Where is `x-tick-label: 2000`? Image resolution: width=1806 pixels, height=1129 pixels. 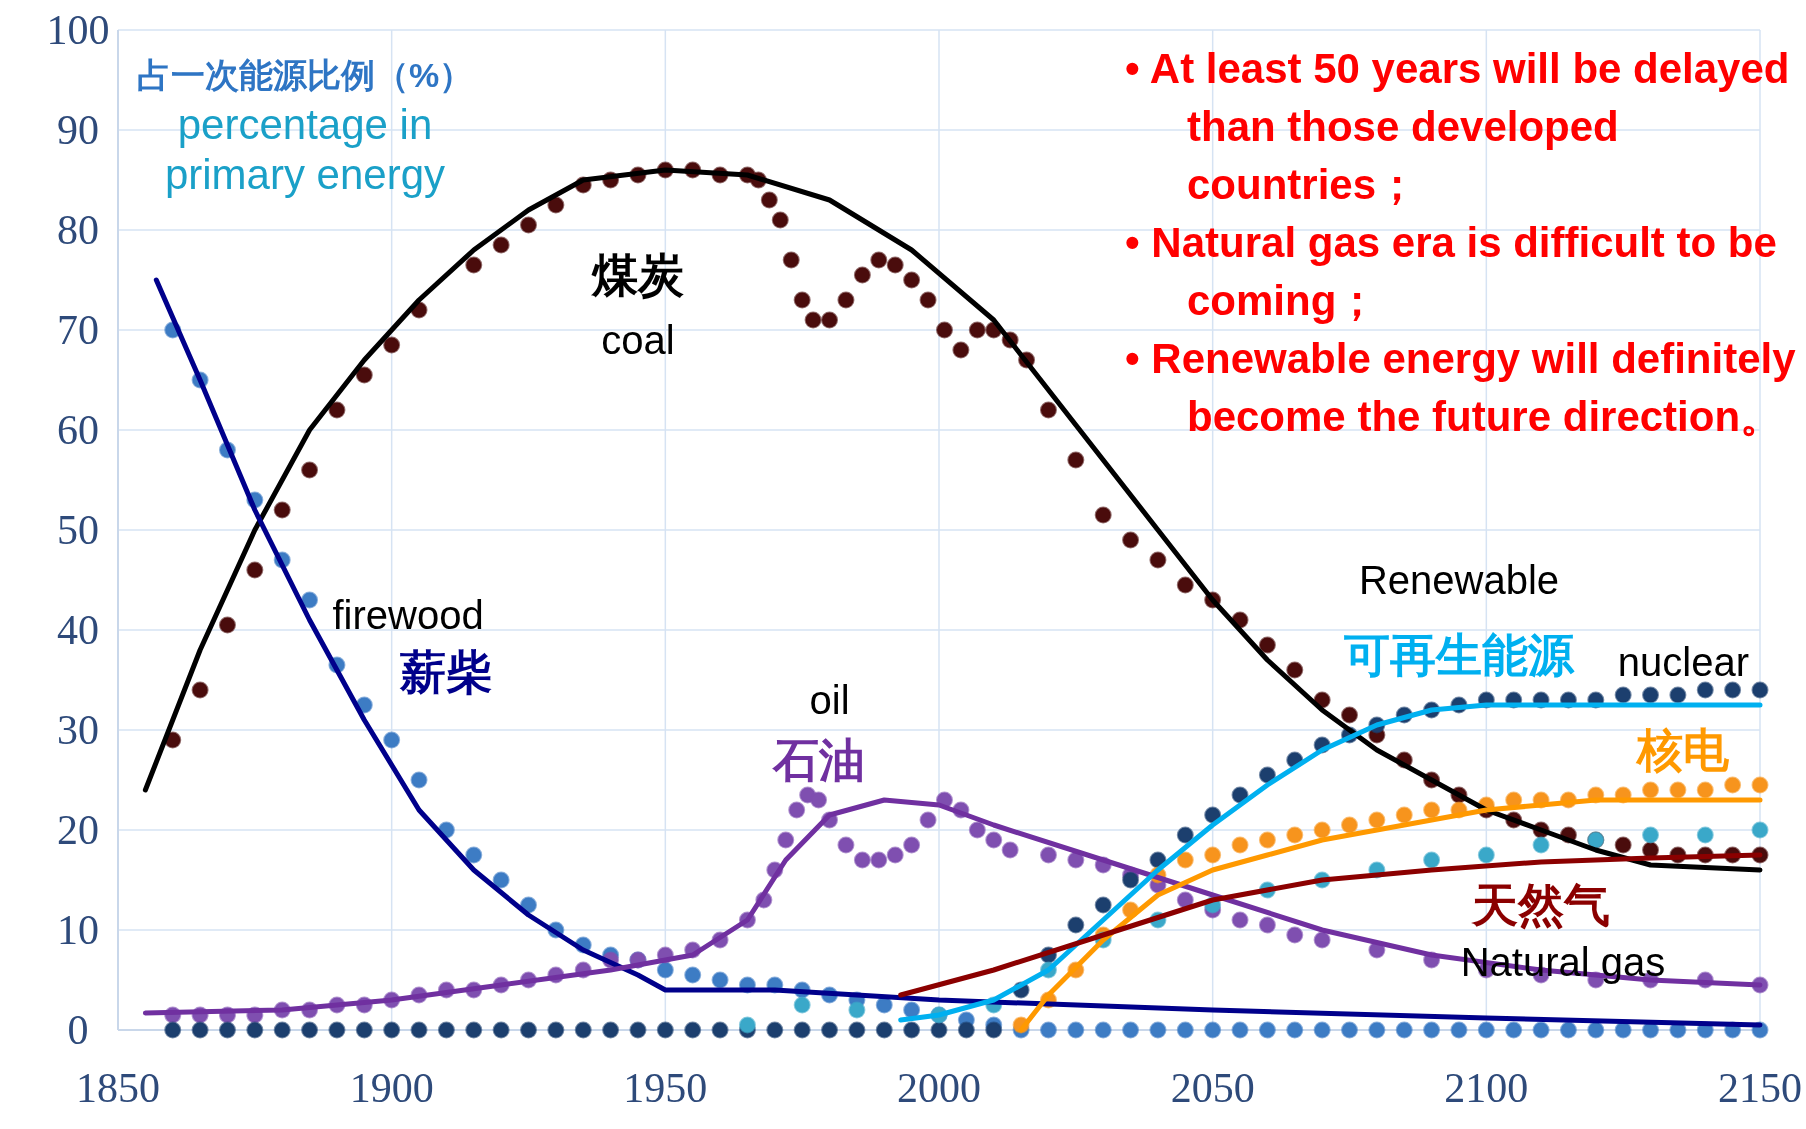 x-tick-label: 2000 is located at coordinates (939, 1088).